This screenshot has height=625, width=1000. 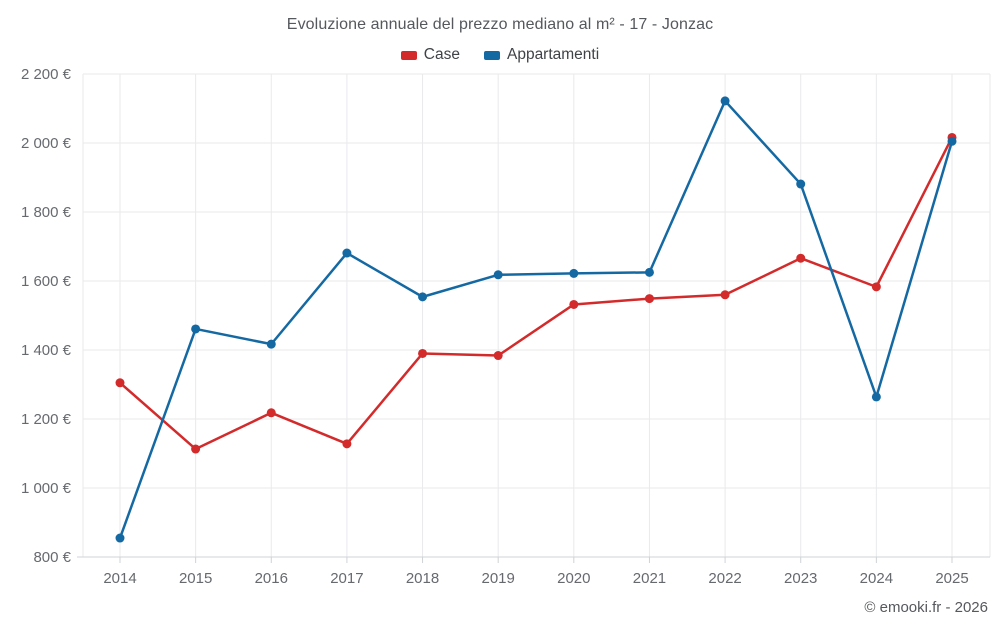 What do you see at coordinates (491, 55) in the screenshot?
I see `legend-swatch-appartamenti-icon` at bounding box center [491, 55].